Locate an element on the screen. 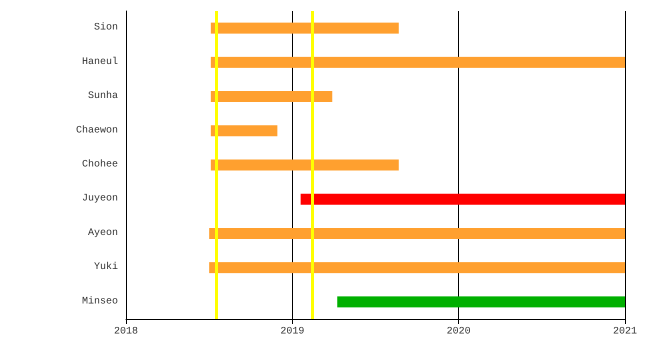  x-tick-label: 2021 is located at coordinates (625, 332).